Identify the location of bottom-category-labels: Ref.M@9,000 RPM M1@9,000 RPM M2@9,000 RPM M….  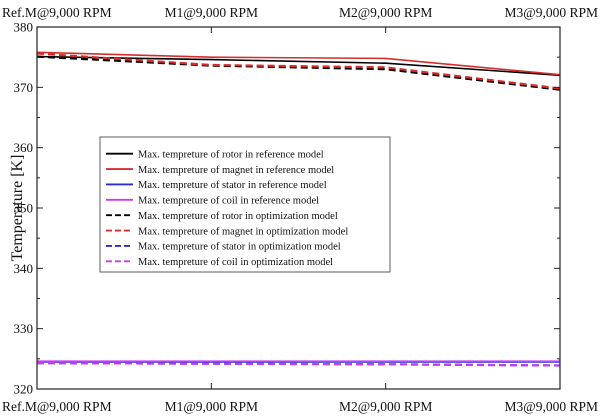
(300, 406).